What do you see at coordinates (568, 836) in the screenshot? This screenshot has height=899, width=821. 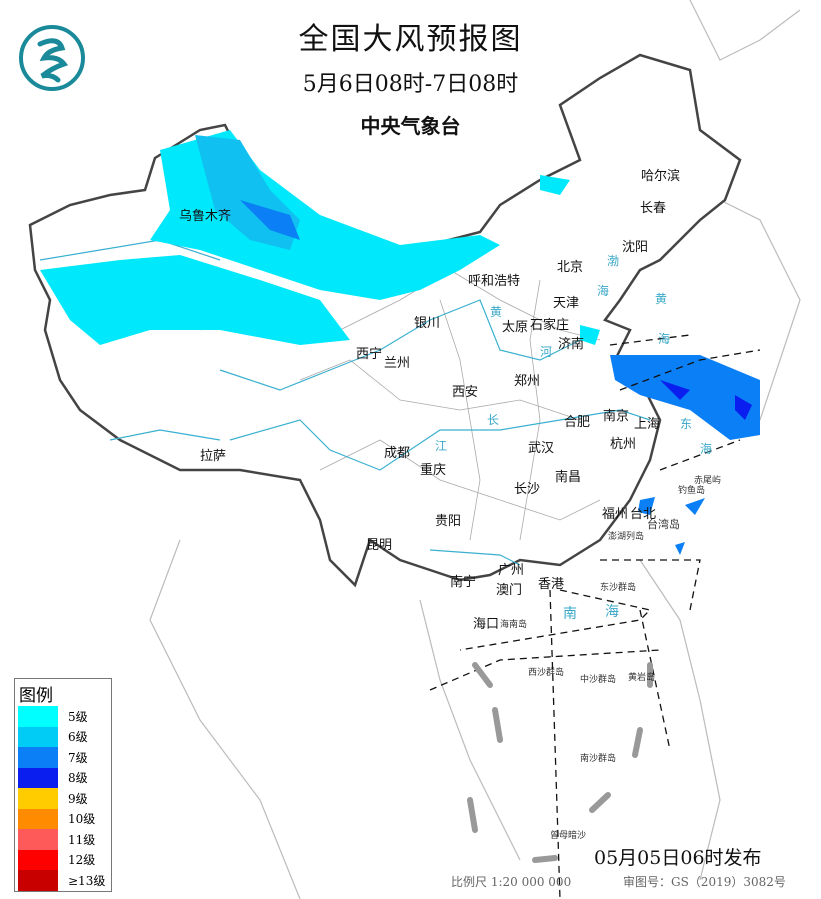 I see `island-label: 曾母暗沙` at bounding box center [568, 836].